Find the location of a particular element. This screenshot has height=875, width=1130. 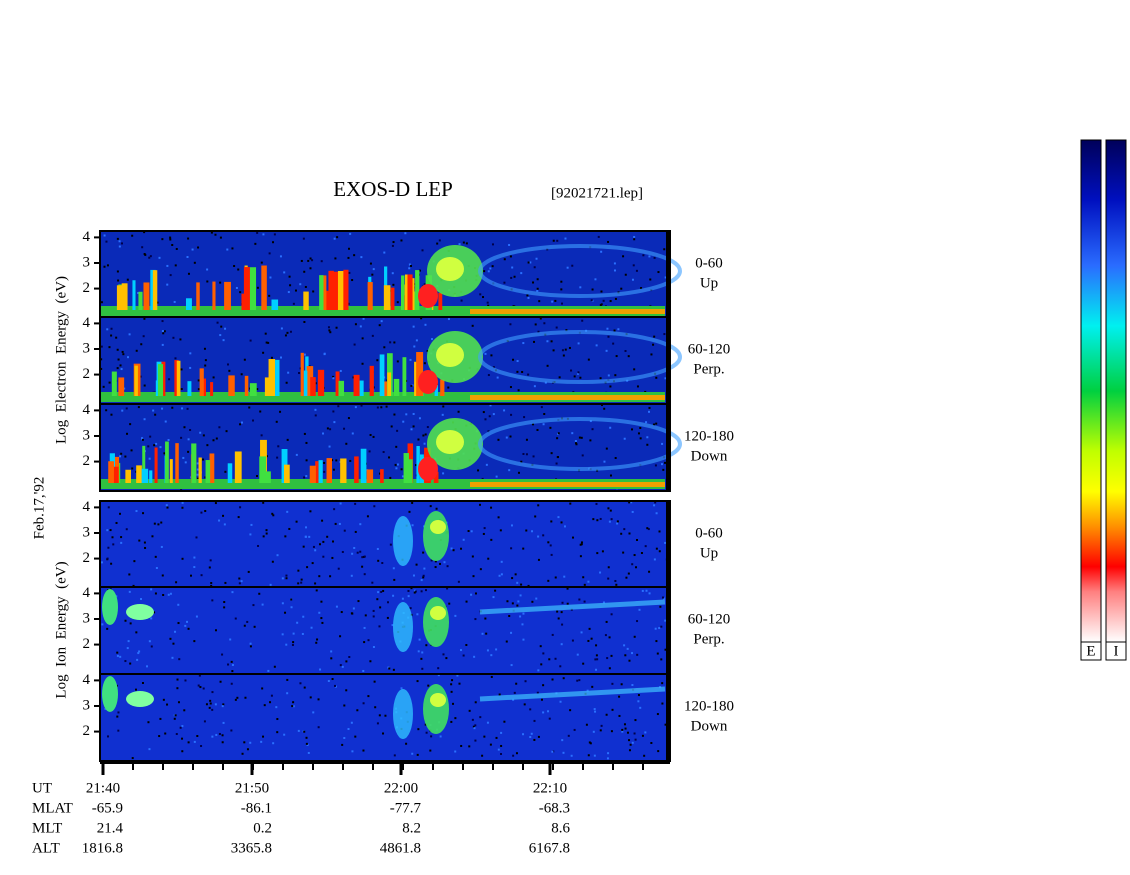

orbit-value: -86.1 is located at coordinates (256, 808).